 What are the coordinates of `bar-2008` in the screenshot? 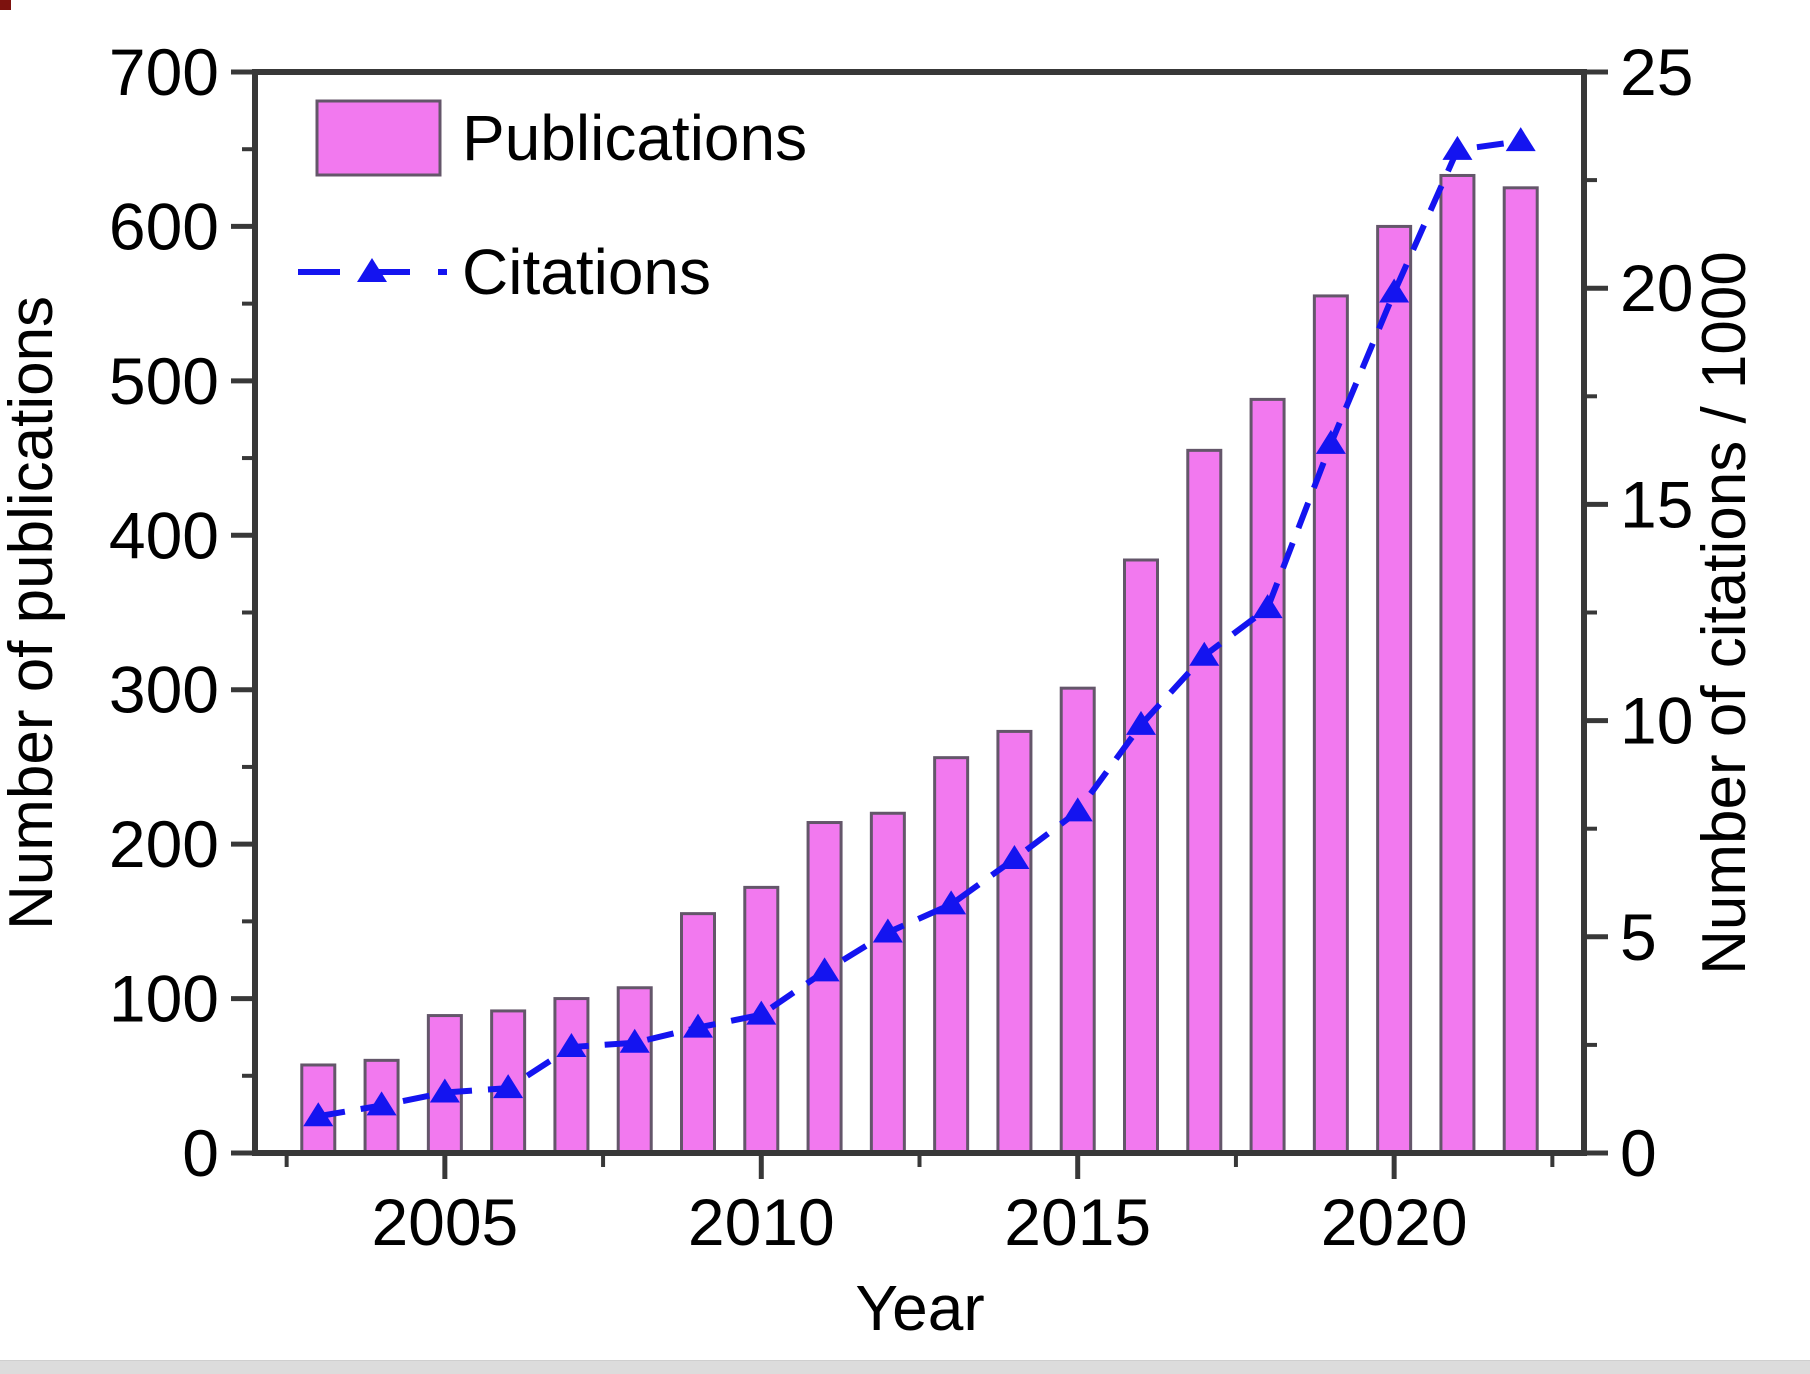 It's located at (634, 1070).